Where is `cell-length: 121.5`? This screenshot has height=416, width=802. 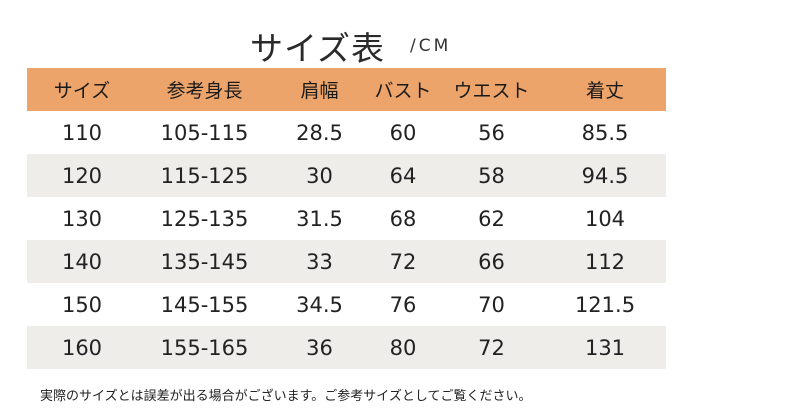
cell-length: 121.5 is located at coordinates (605, 304).